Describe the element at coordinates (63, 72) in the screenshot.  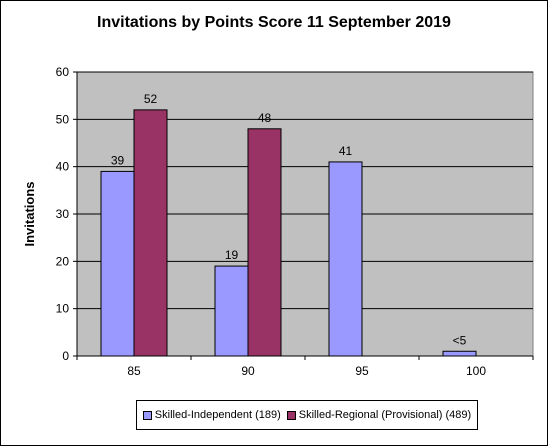
I see `y-tick-label: 60` at that location.